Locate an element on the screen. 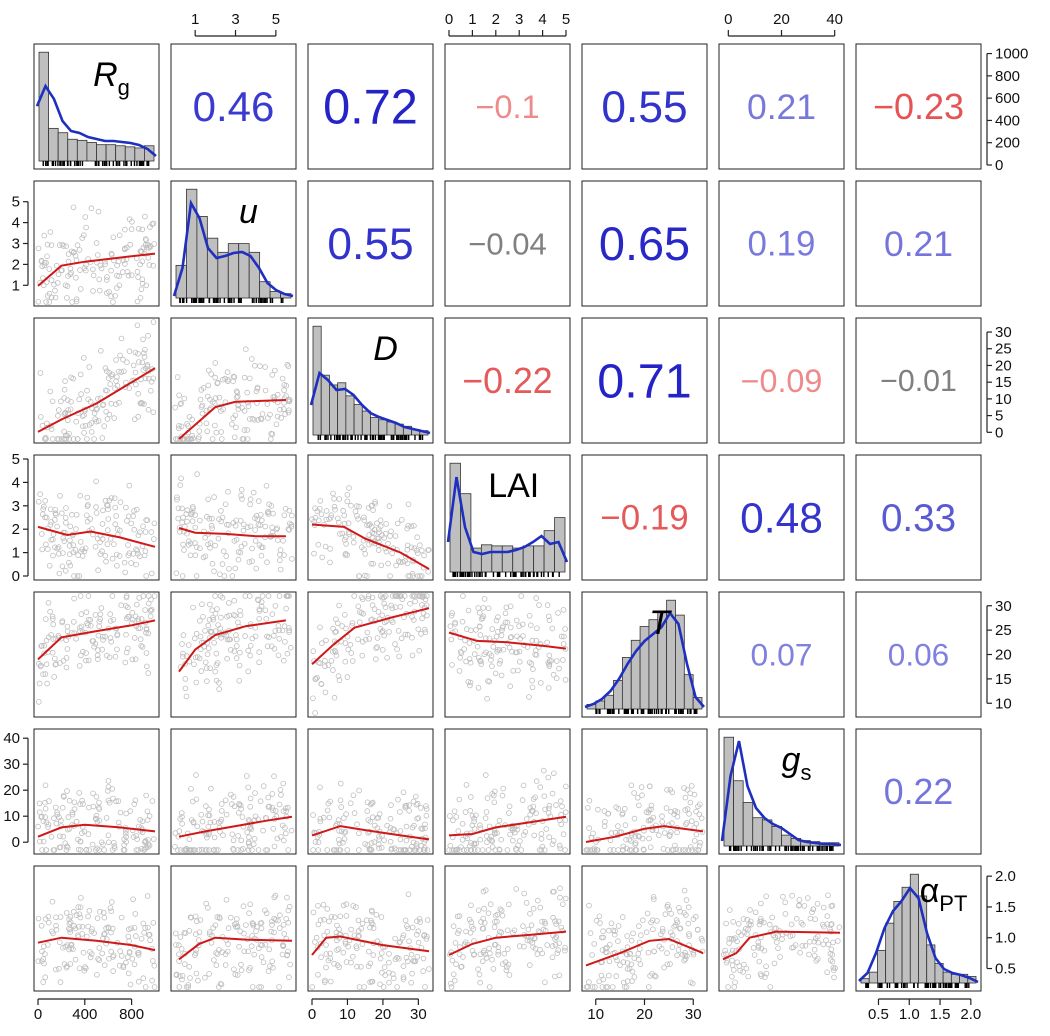 The image size is (1050, 1036). correlation-value: 0.21 is located at coordinates (918, 244).